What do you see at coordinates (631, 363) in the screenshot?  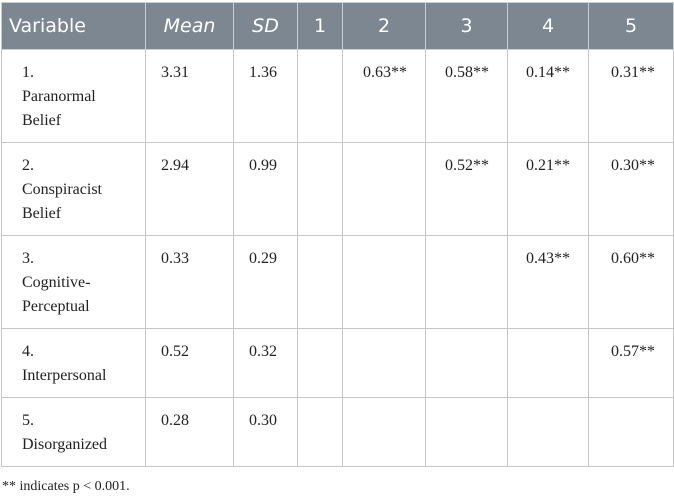 I see `table-cell: 0.57**` at bounding box center [631, 363].